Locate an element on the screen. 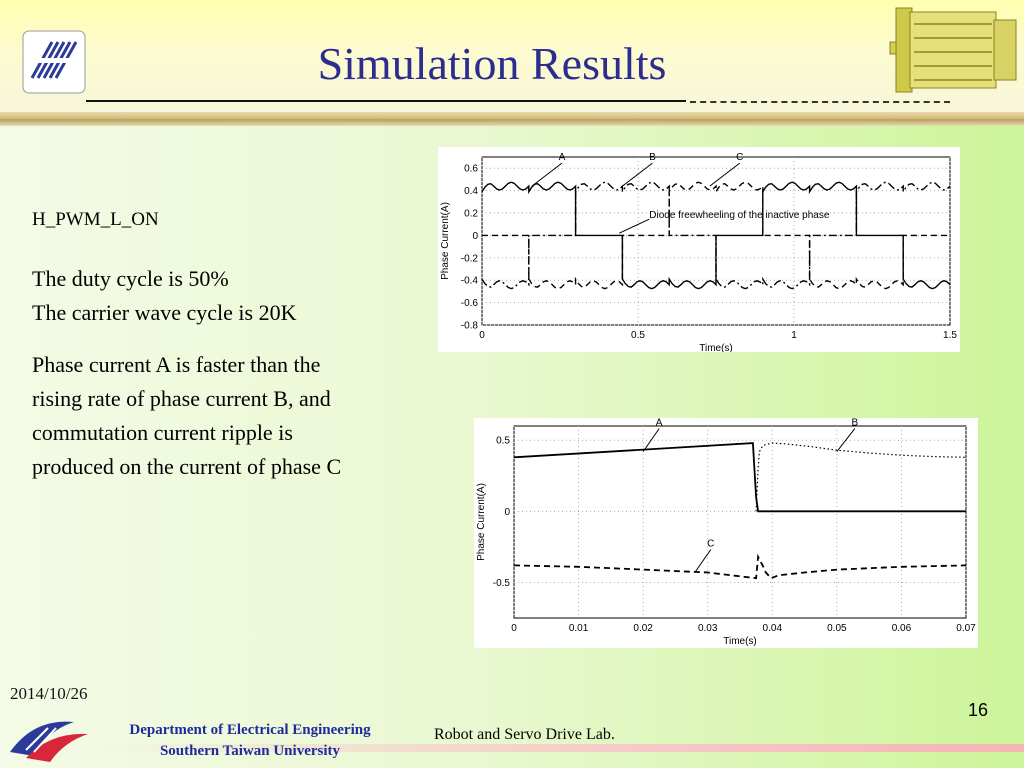 This screenshot has width=1024, height=768. y-tick-label: -0.2 is located at coordinates (470, 258).